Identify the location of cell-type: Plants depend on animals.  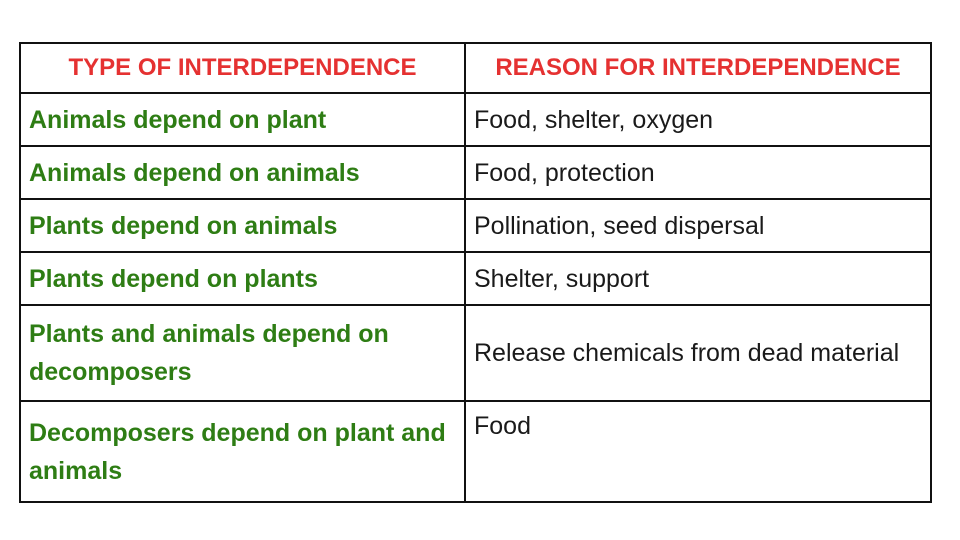
(242, 225).